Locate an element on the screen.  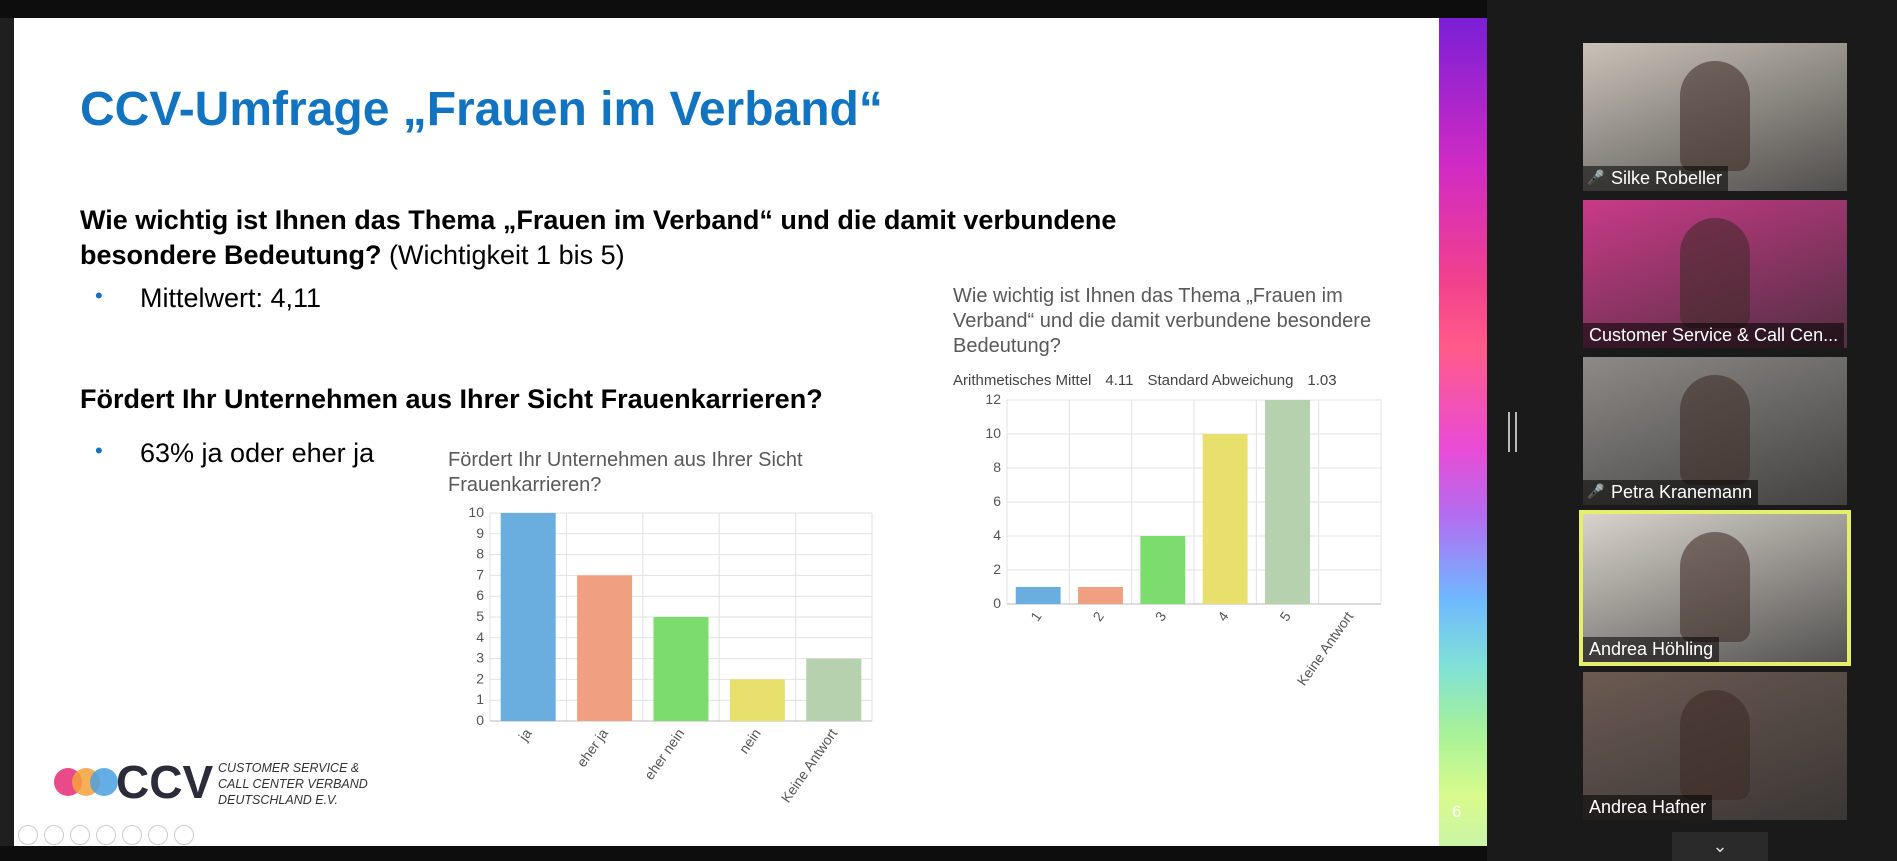
ccv-logo: CCV is located at coordinates (133, 784).